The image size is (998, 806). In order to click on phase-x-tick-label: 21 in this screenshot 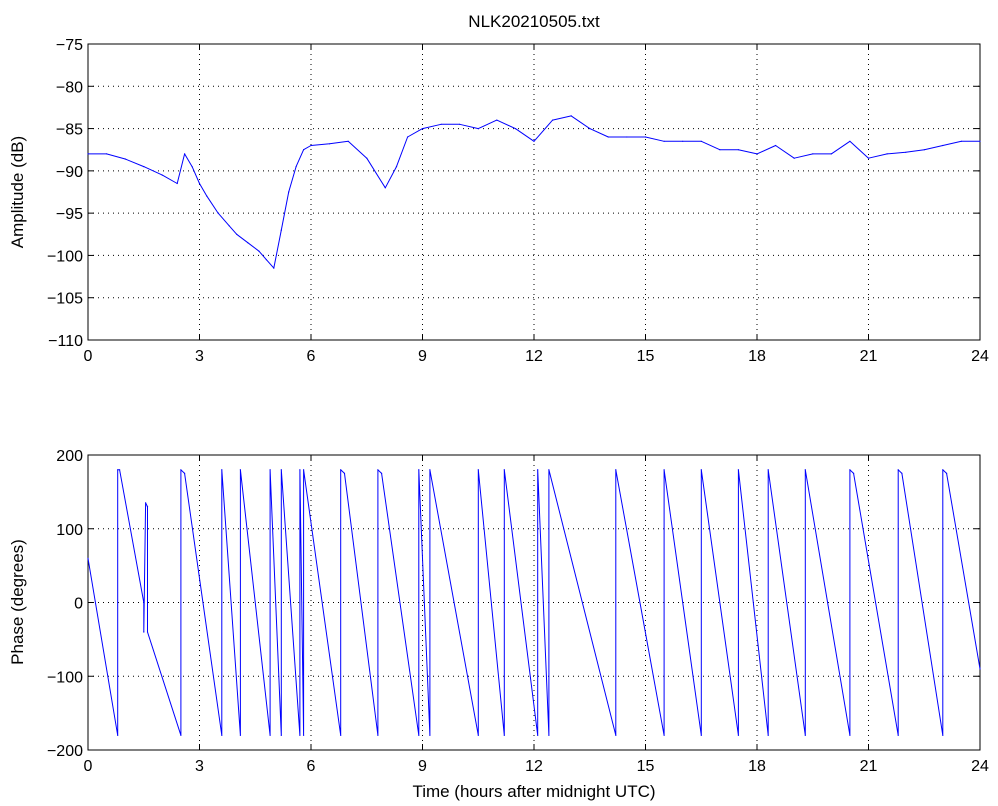, I will do `click(869, 766)`.